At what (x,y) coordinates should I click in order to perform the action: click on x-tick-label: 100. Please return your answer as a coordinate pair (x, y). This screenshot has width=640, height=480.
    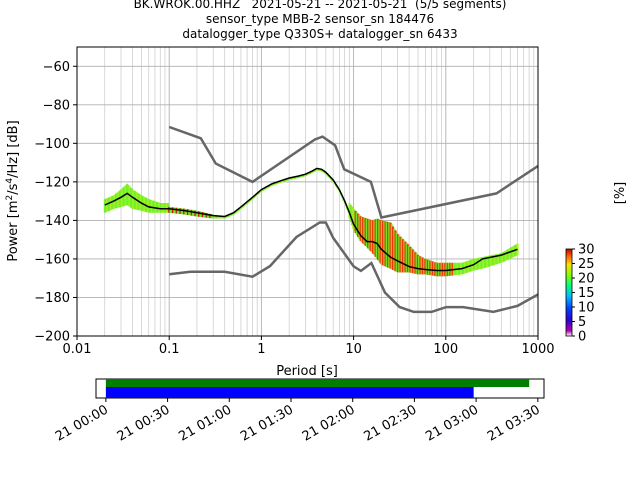
    Looking at the image, I should click on (445, 349).